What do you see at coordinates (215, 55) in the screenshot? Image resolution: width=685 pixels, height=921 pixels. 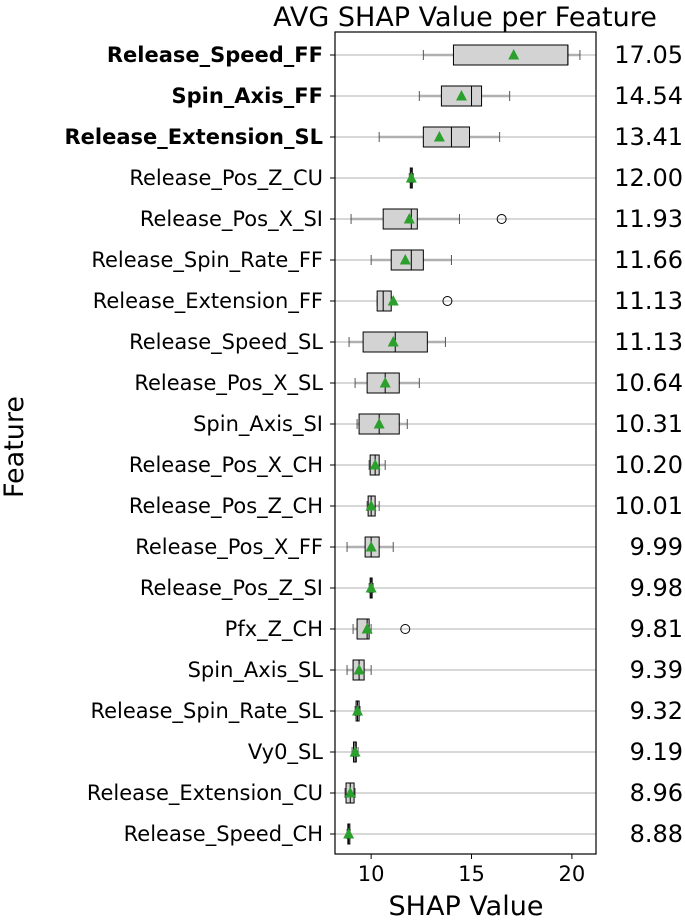 I see `feature-label: Release_Speed_FF` at bounding box center [215, 55].